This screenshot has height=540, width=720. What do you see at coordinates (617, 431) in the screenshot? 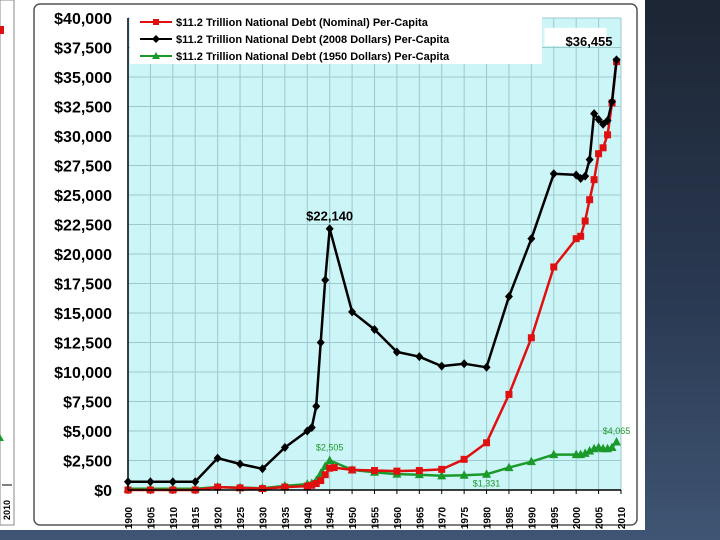
I see `annotation-label: $4,065` at bounding box center [617, 431].